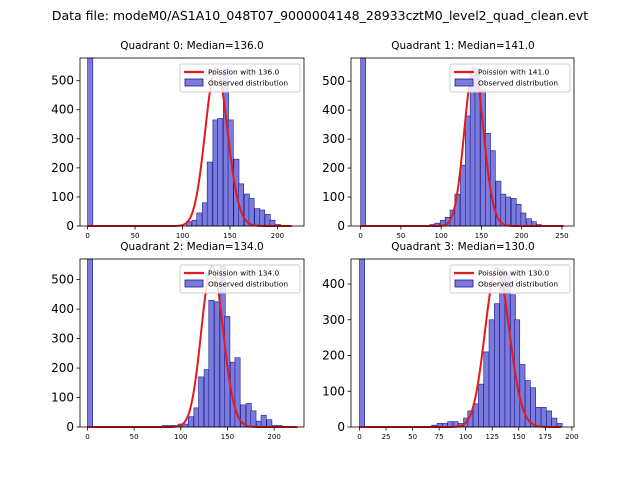 This screenshot has height=480, width=640. Describe the element at coordinates (514, 273) in the screenshot. I see `legend-fit-label: Poission with 130.0` at that location.